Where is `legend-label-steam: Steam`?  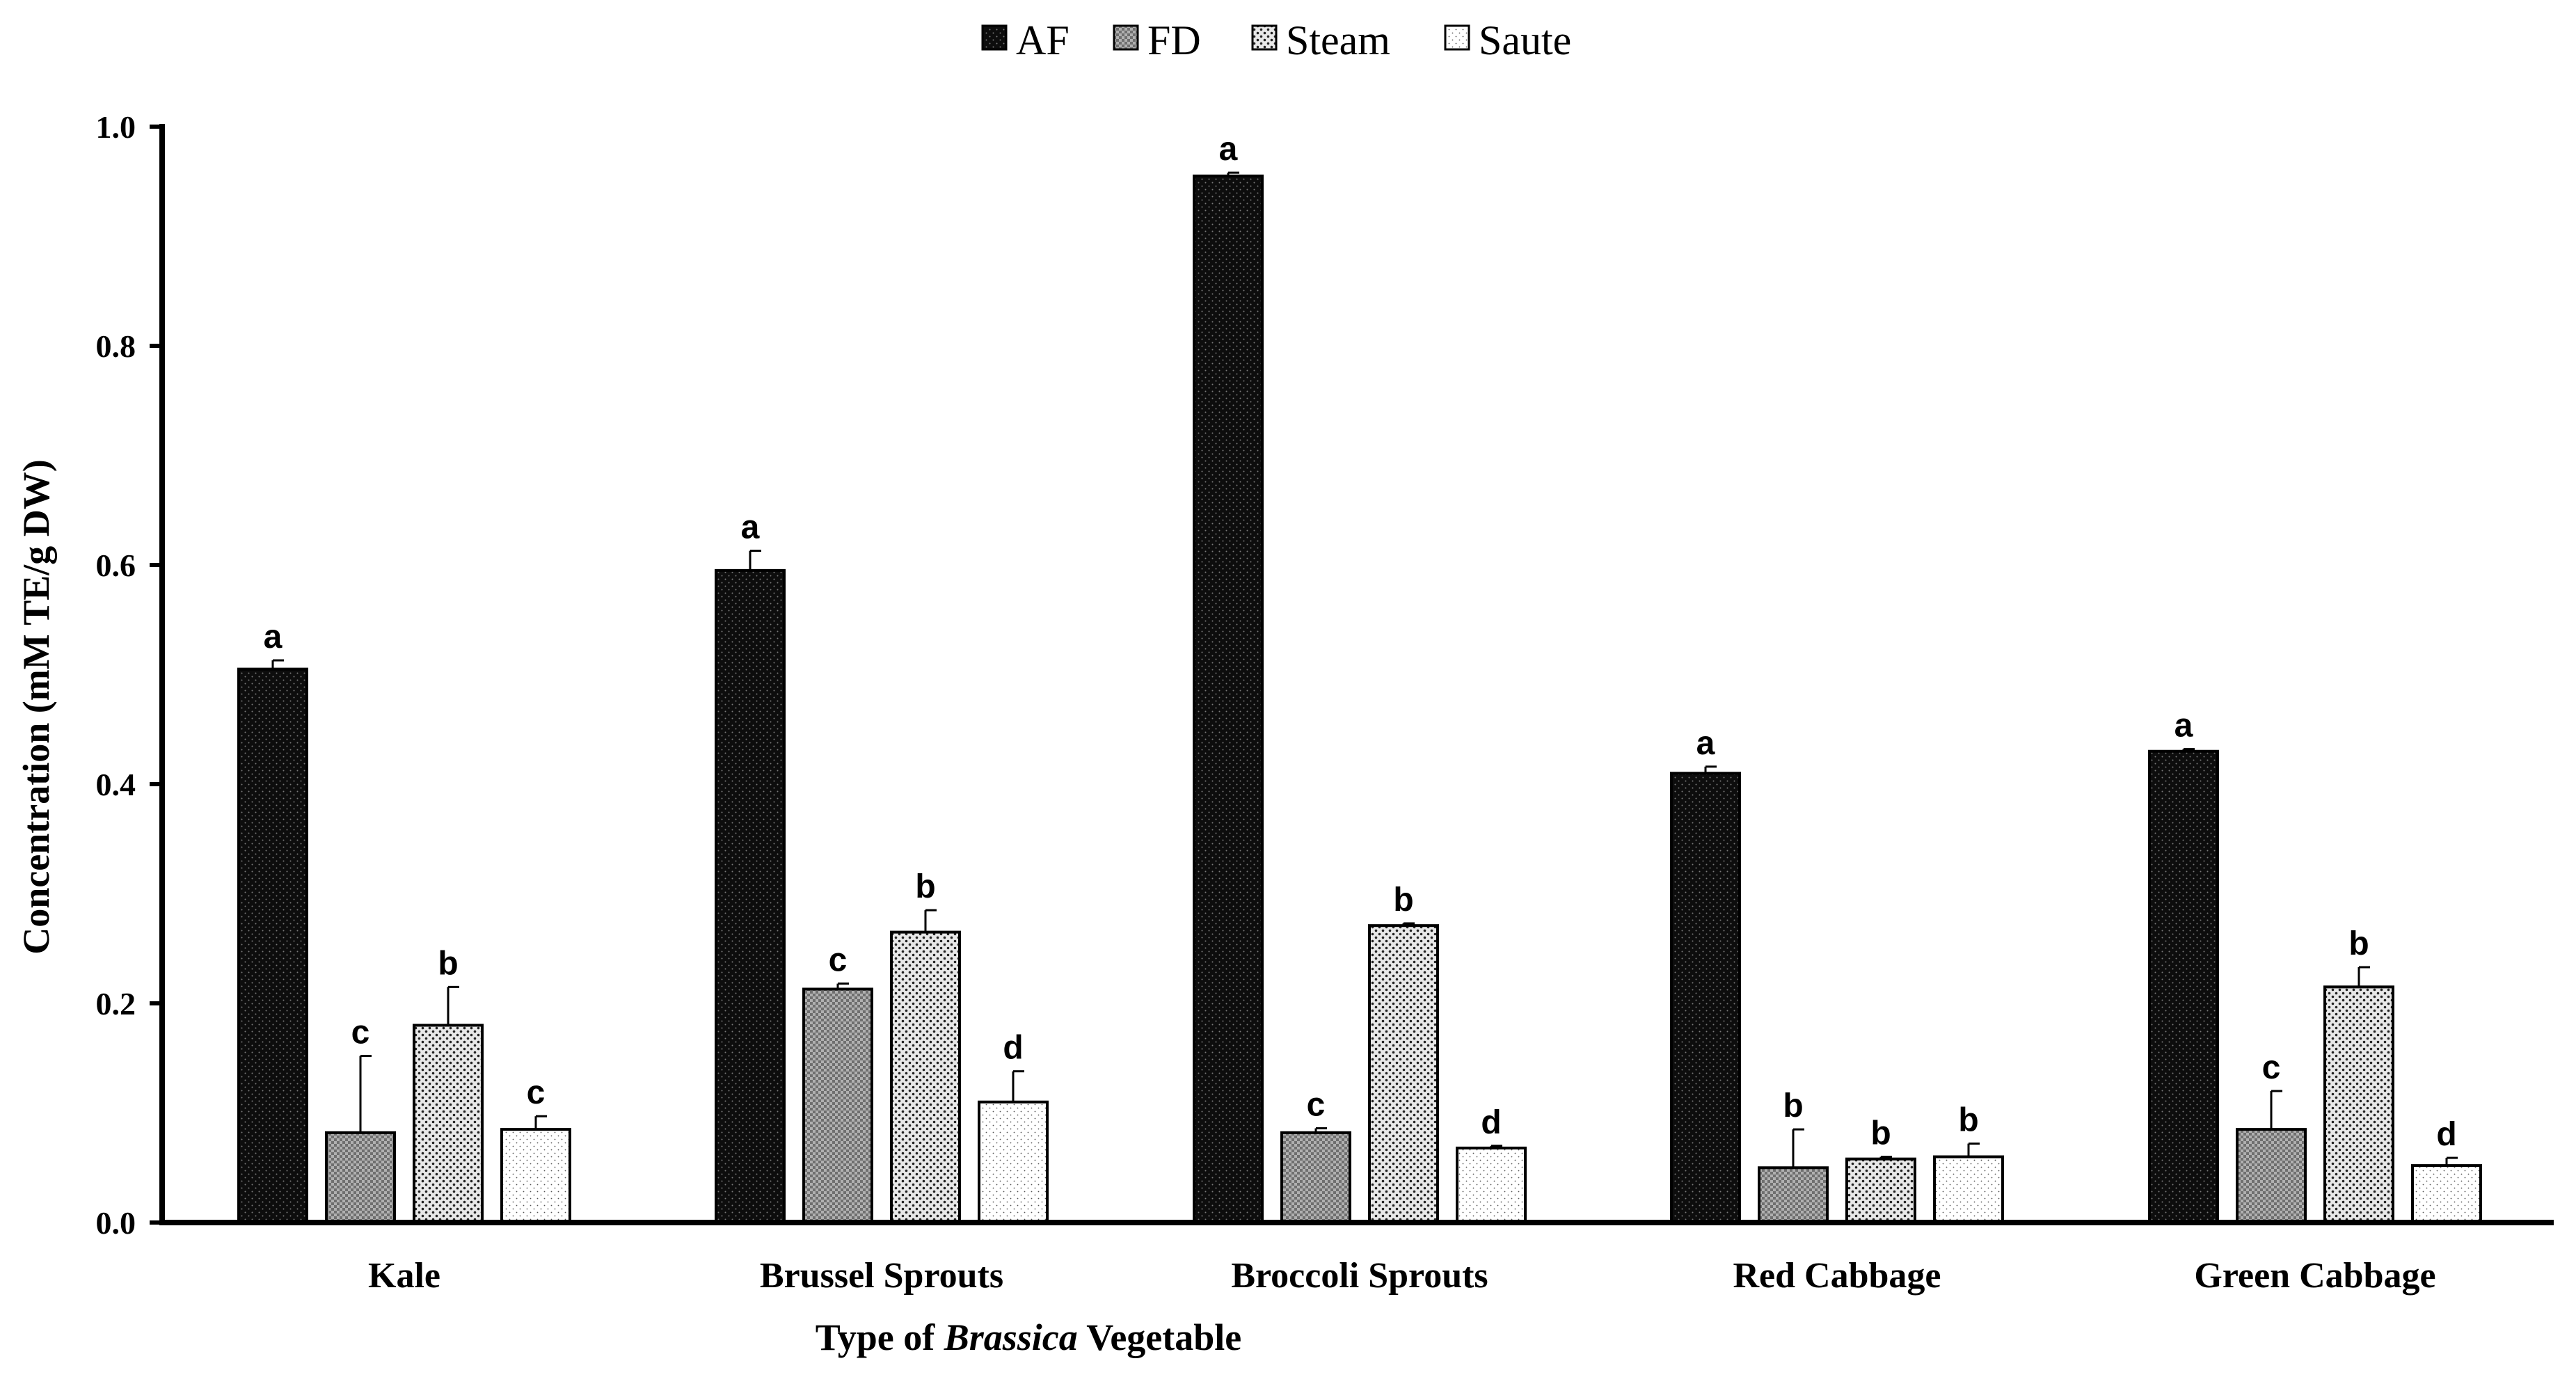
legend-label-steam: Steam is located at coordinates (1338, 40).